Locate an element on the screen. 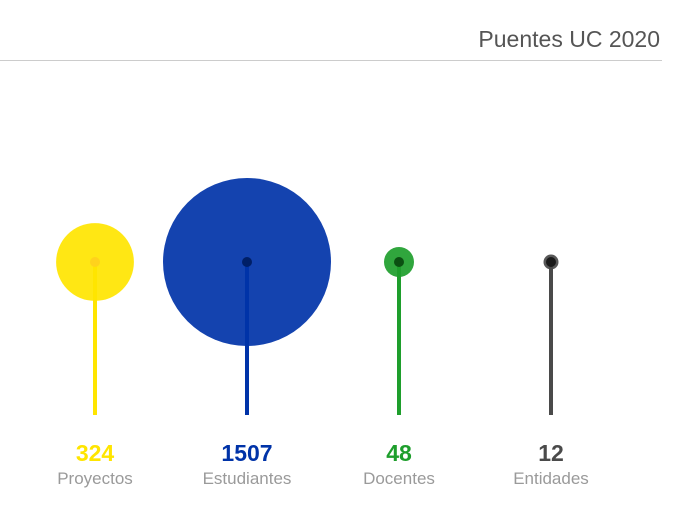 The height and width of the screenshot is (532, 700). value-label-docentes: 48 is located at coordinates (399, 453).